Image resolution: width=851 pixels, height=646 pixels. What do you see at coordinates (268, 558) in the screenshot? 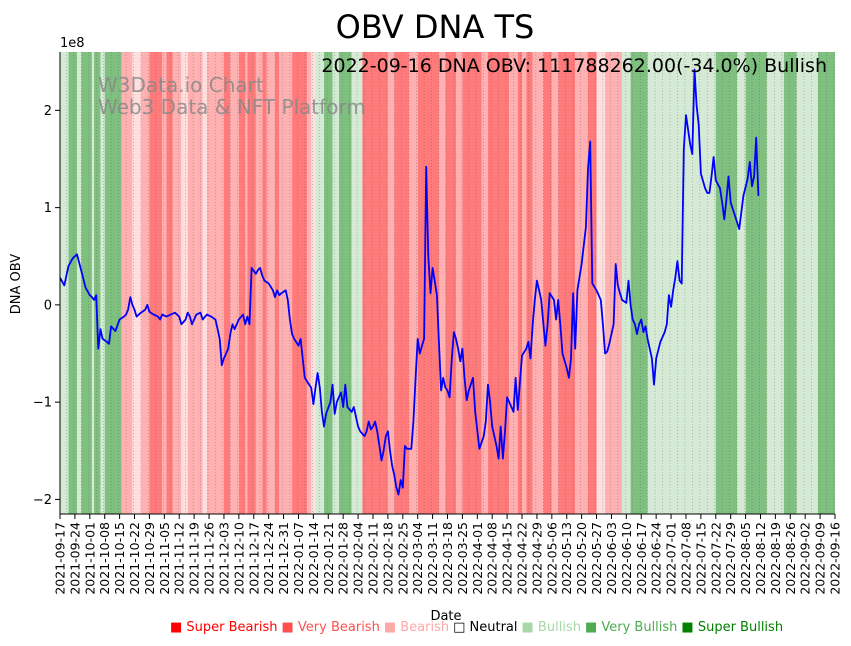
I see `x-tick-label: 2021-12-24` at bounding box center [268, 558].